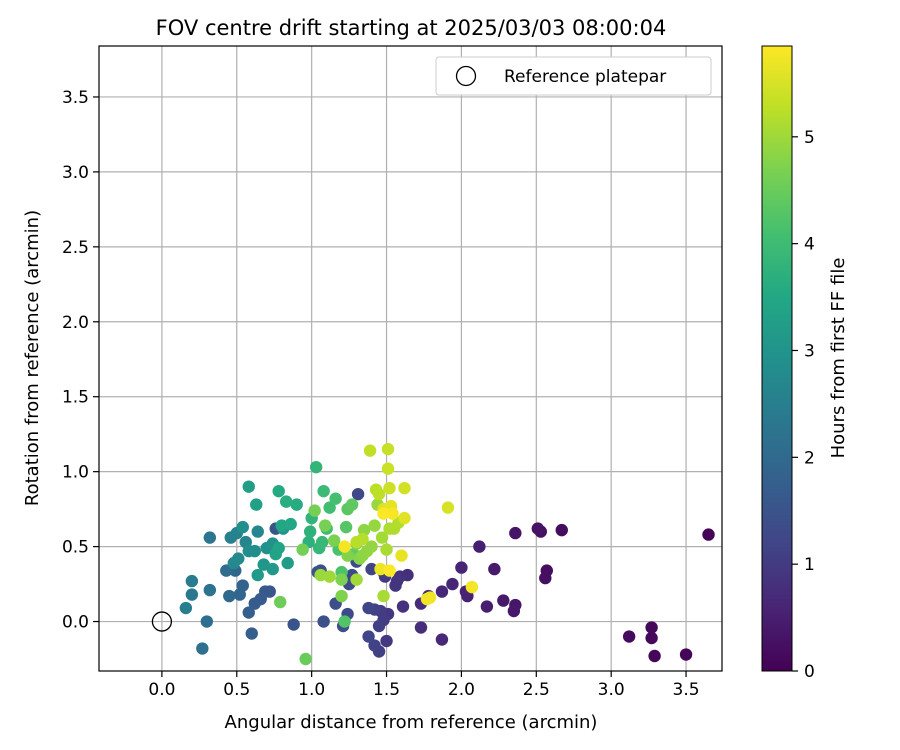 Image resolution: width=900 pixels, height=750 pixels. What do you see at coordinates (461, 690) in the screenshot?
I see `x-tick-label: 2.0` at bounding box center [461, 690].